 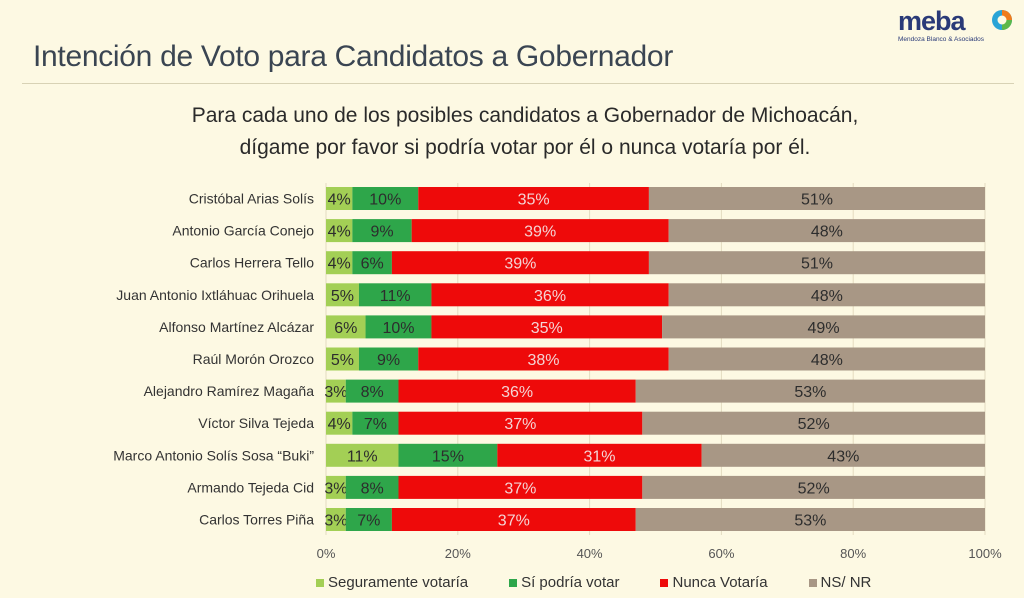 What do you see at coordinates (326, 553) in the screenshot?
I see `x-tick-label: 0%` at bounding box center [326, 553].